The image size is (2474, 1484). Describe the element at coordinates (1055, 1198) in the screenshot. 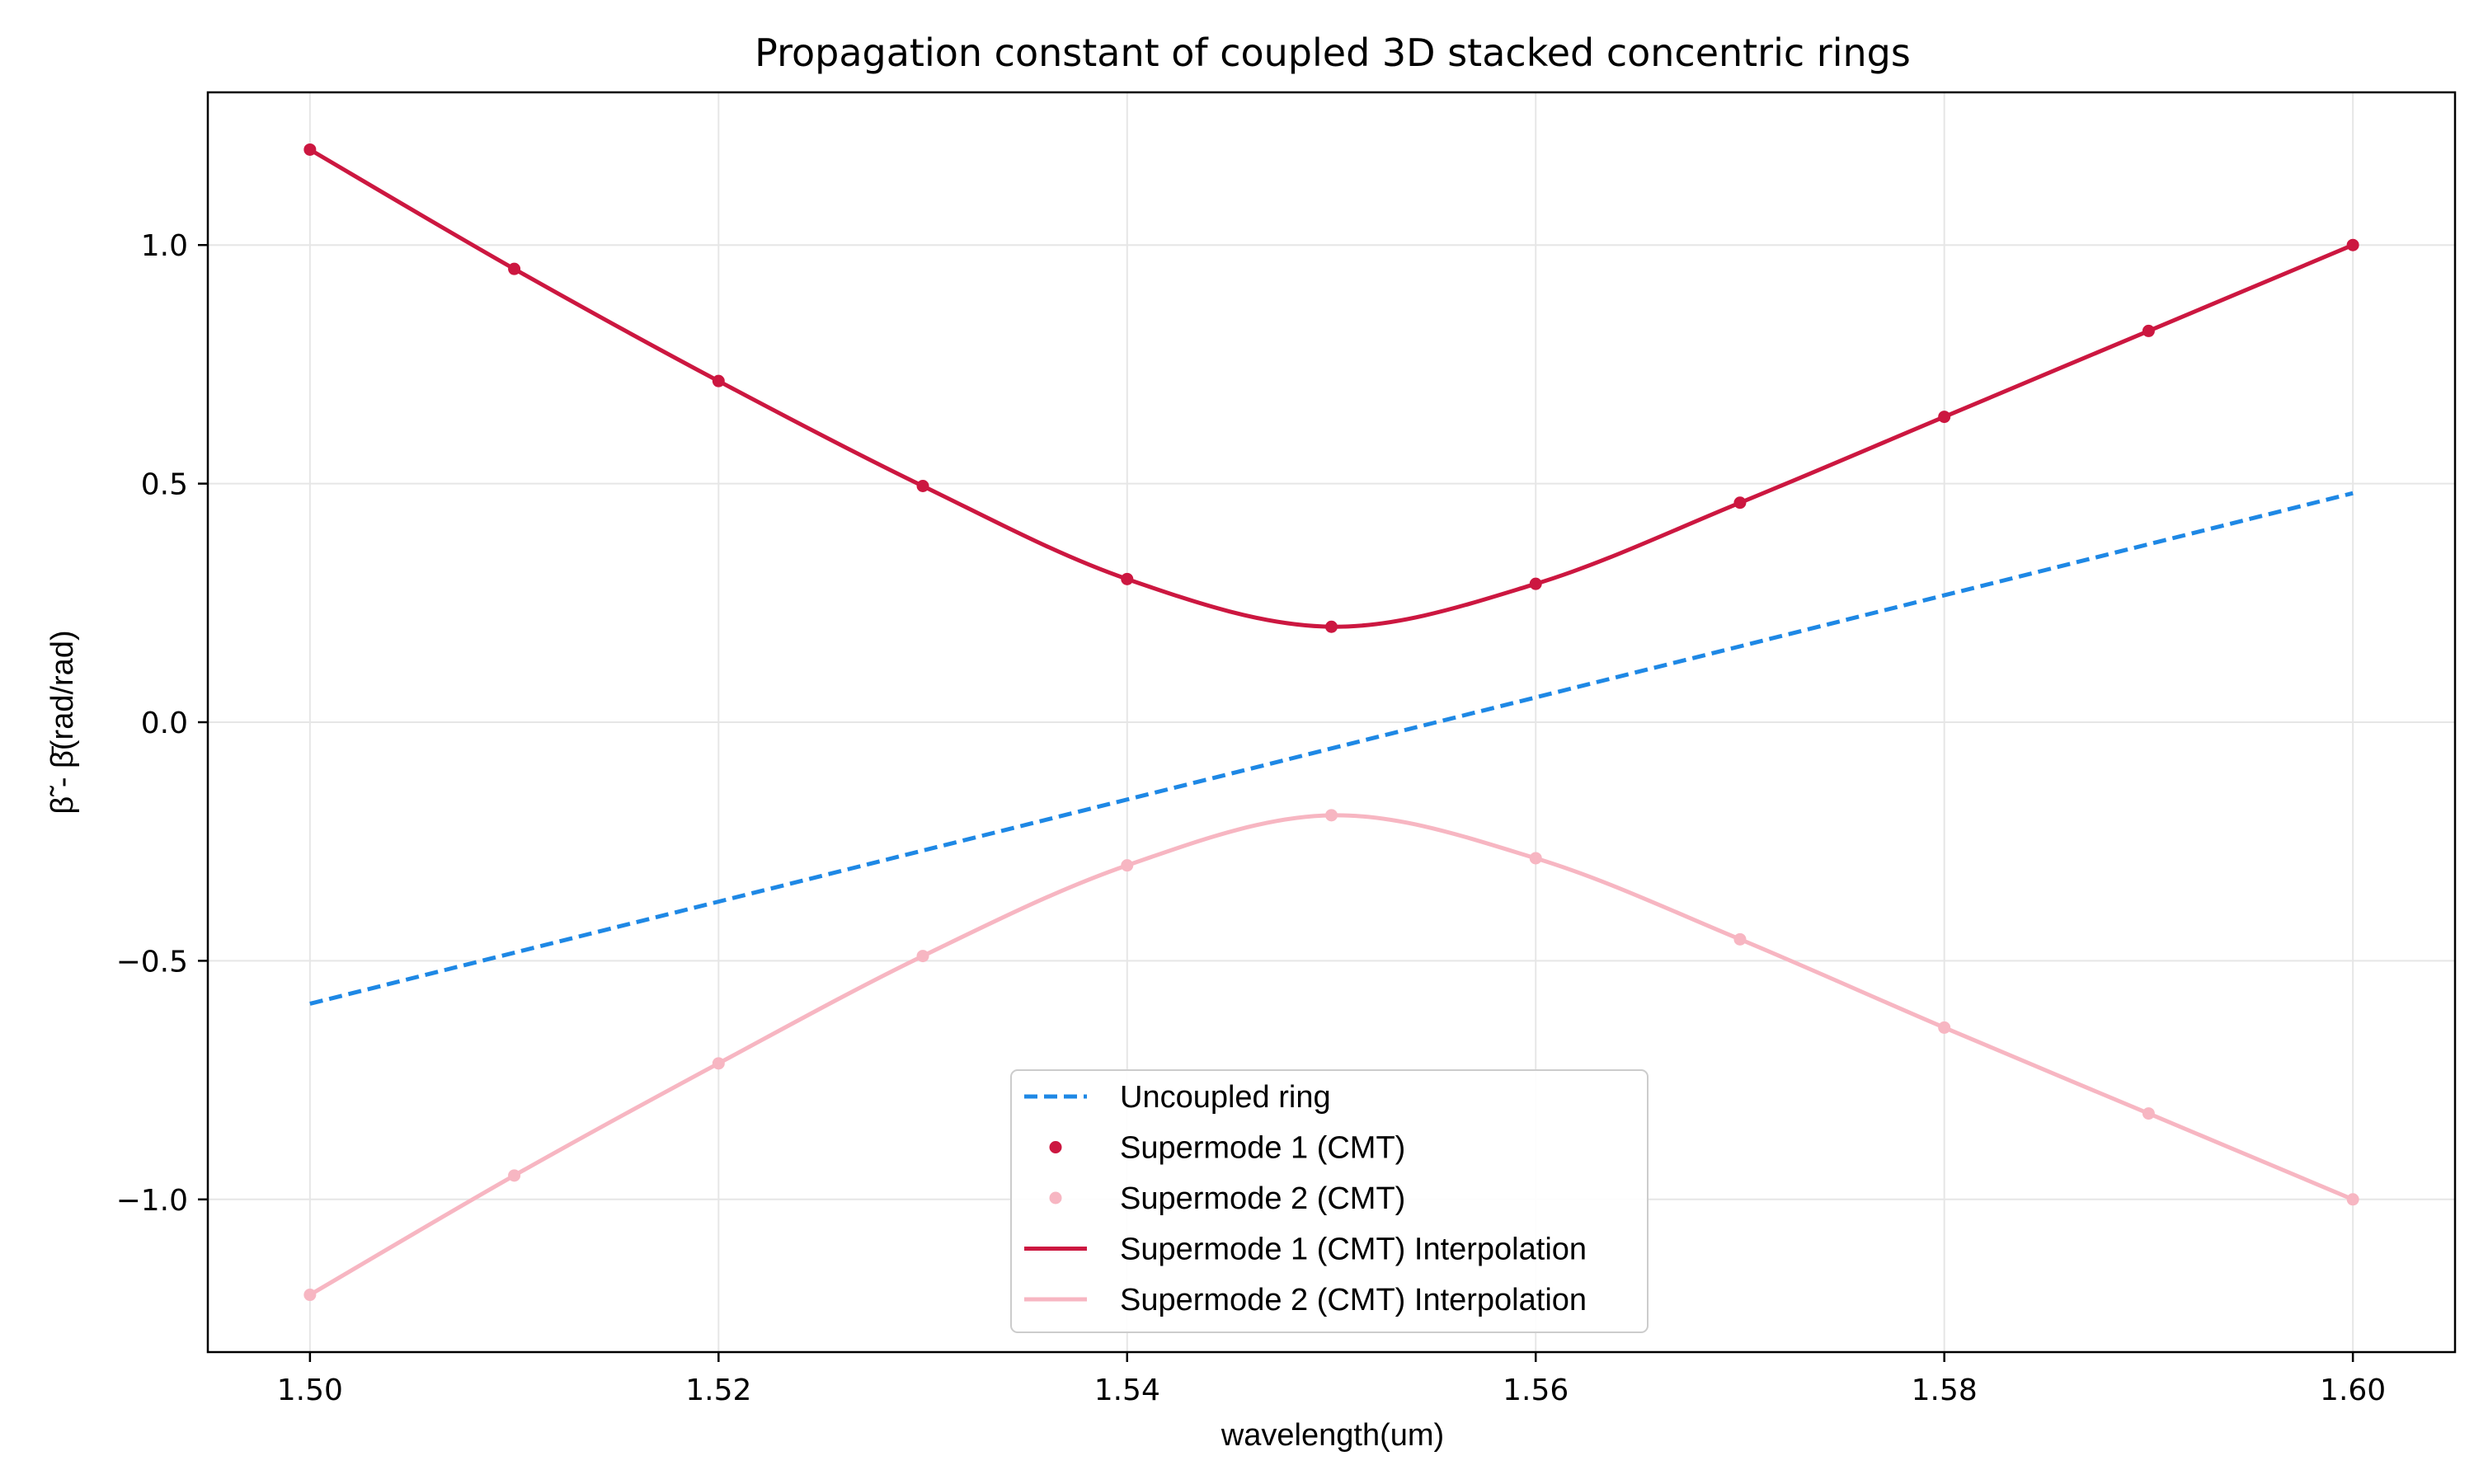

I see `legend-swatch-supermode-2-cmt` at that location.